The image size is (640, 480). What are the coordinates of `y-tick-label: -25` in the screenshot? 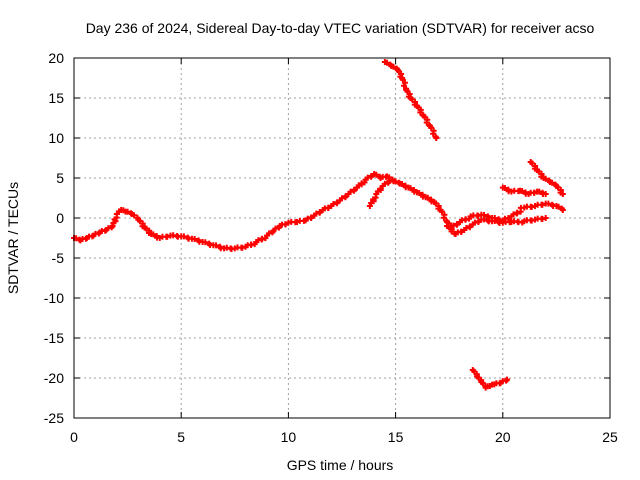 It's located at (54, 418).